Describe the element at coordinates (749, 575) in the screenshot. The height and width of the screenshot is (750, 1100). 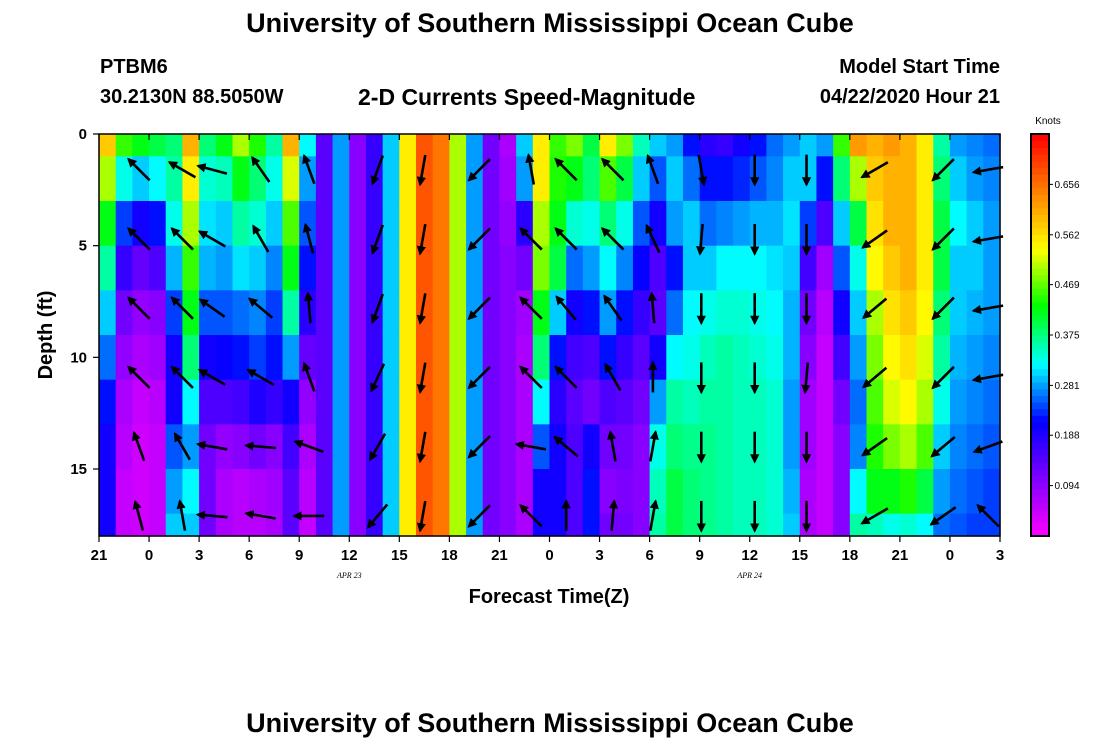
I see `date-label: APR 24` at that location.